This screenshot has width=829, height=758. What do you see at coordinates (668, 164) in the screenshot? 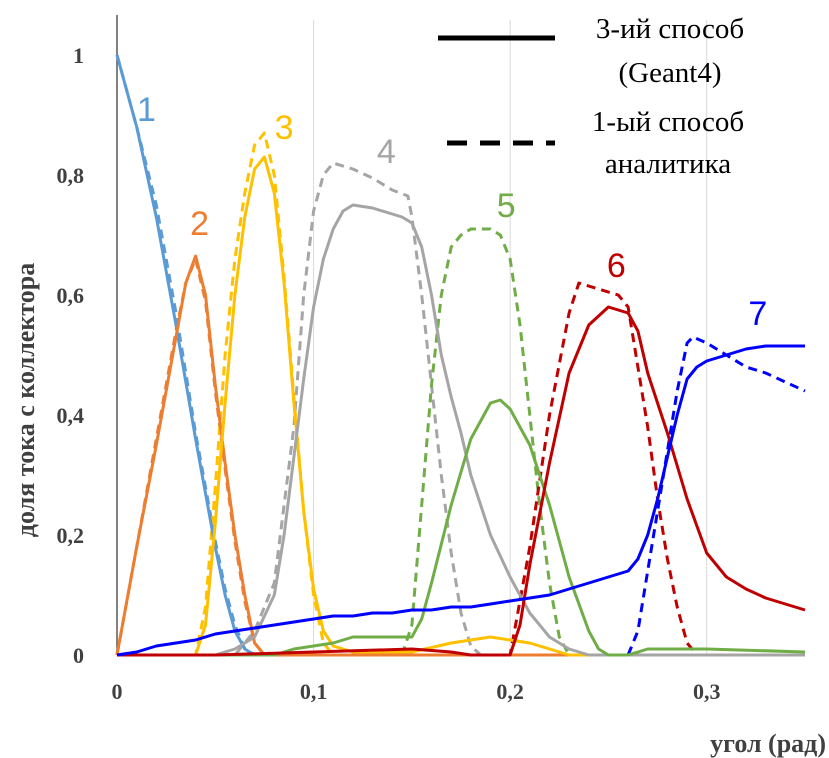
I see `legend-dashed-line2: аналитика` at bounding box center [668, 164].